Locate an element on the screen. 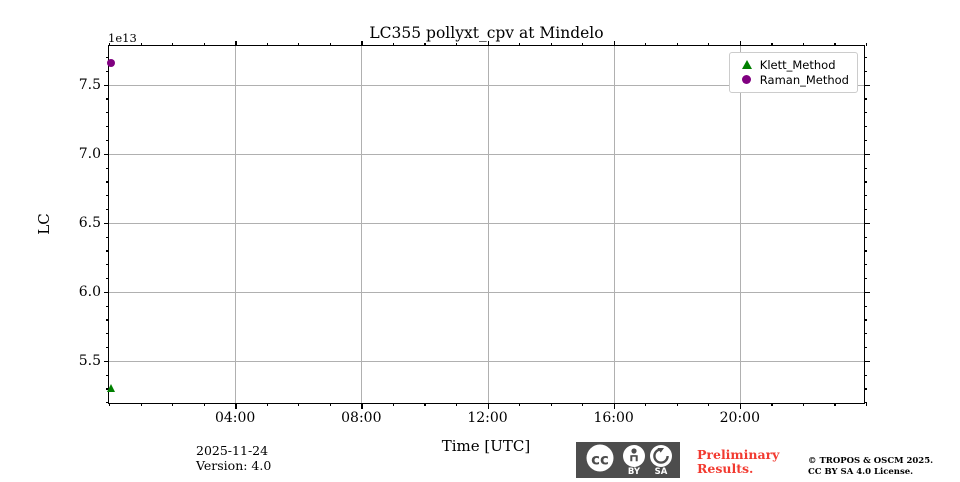 The width and height of the screenshot is (960, 482). legend-label-raman: Raman_Method is located at coordinates (804, 79).